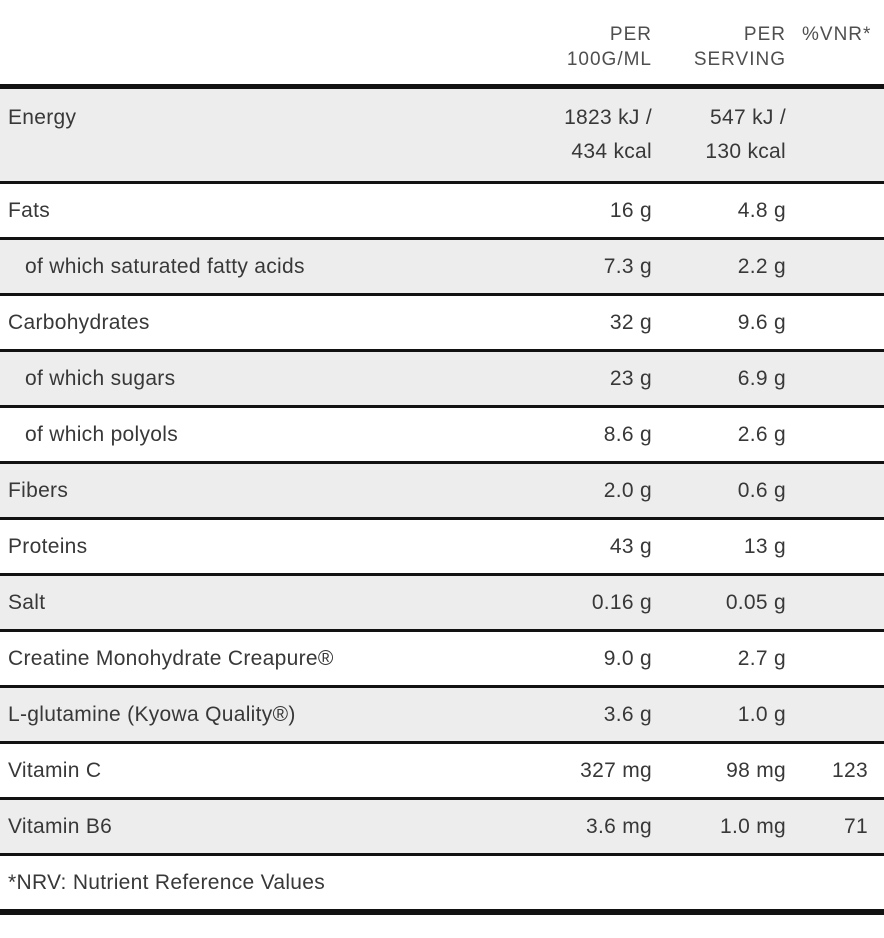 The height and width of the screenshot is (938, 884). Describe the element at coordinates (442, 211) in the screenshot. I see `row-fats: Fats 16 g 4.8 g` at that location.